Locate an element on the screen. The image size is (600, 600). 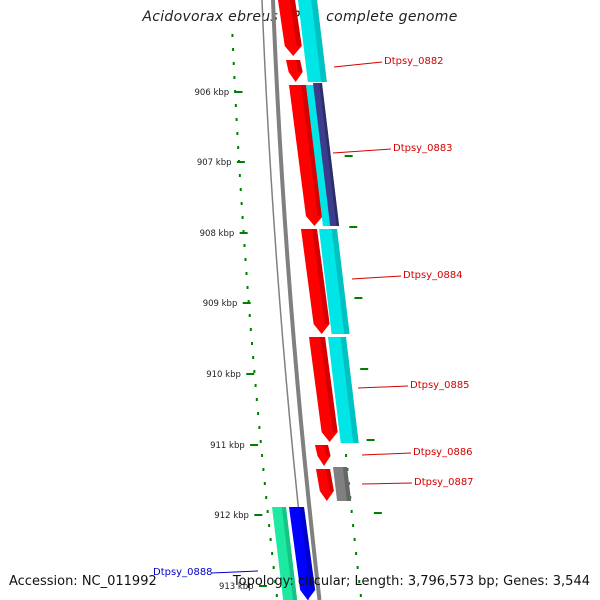
map-title: Acidovorax ebreus TPSY, complete genome is located at coordinates (300, 17).